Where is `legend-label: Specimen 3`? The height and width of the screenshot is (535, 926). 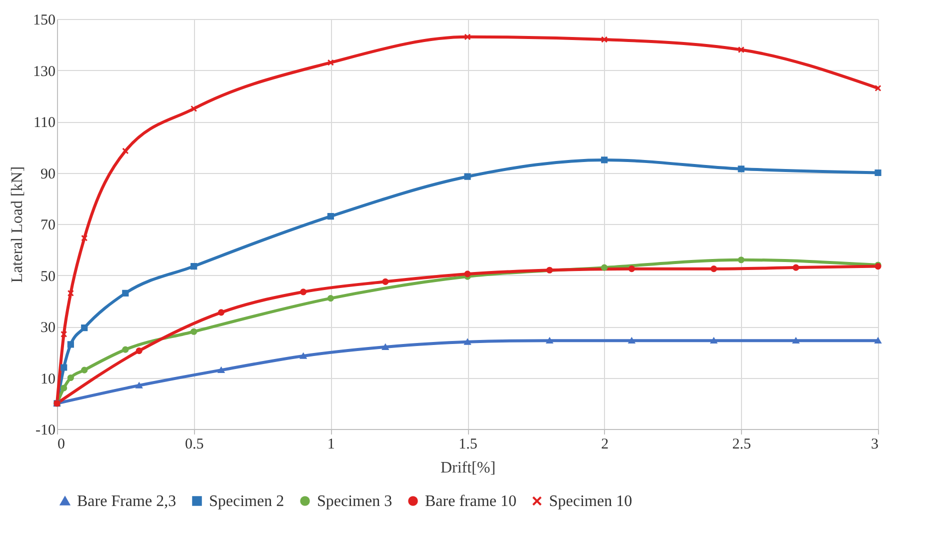 legend-label: Specimen 3 is located at coordinates (354, 501).